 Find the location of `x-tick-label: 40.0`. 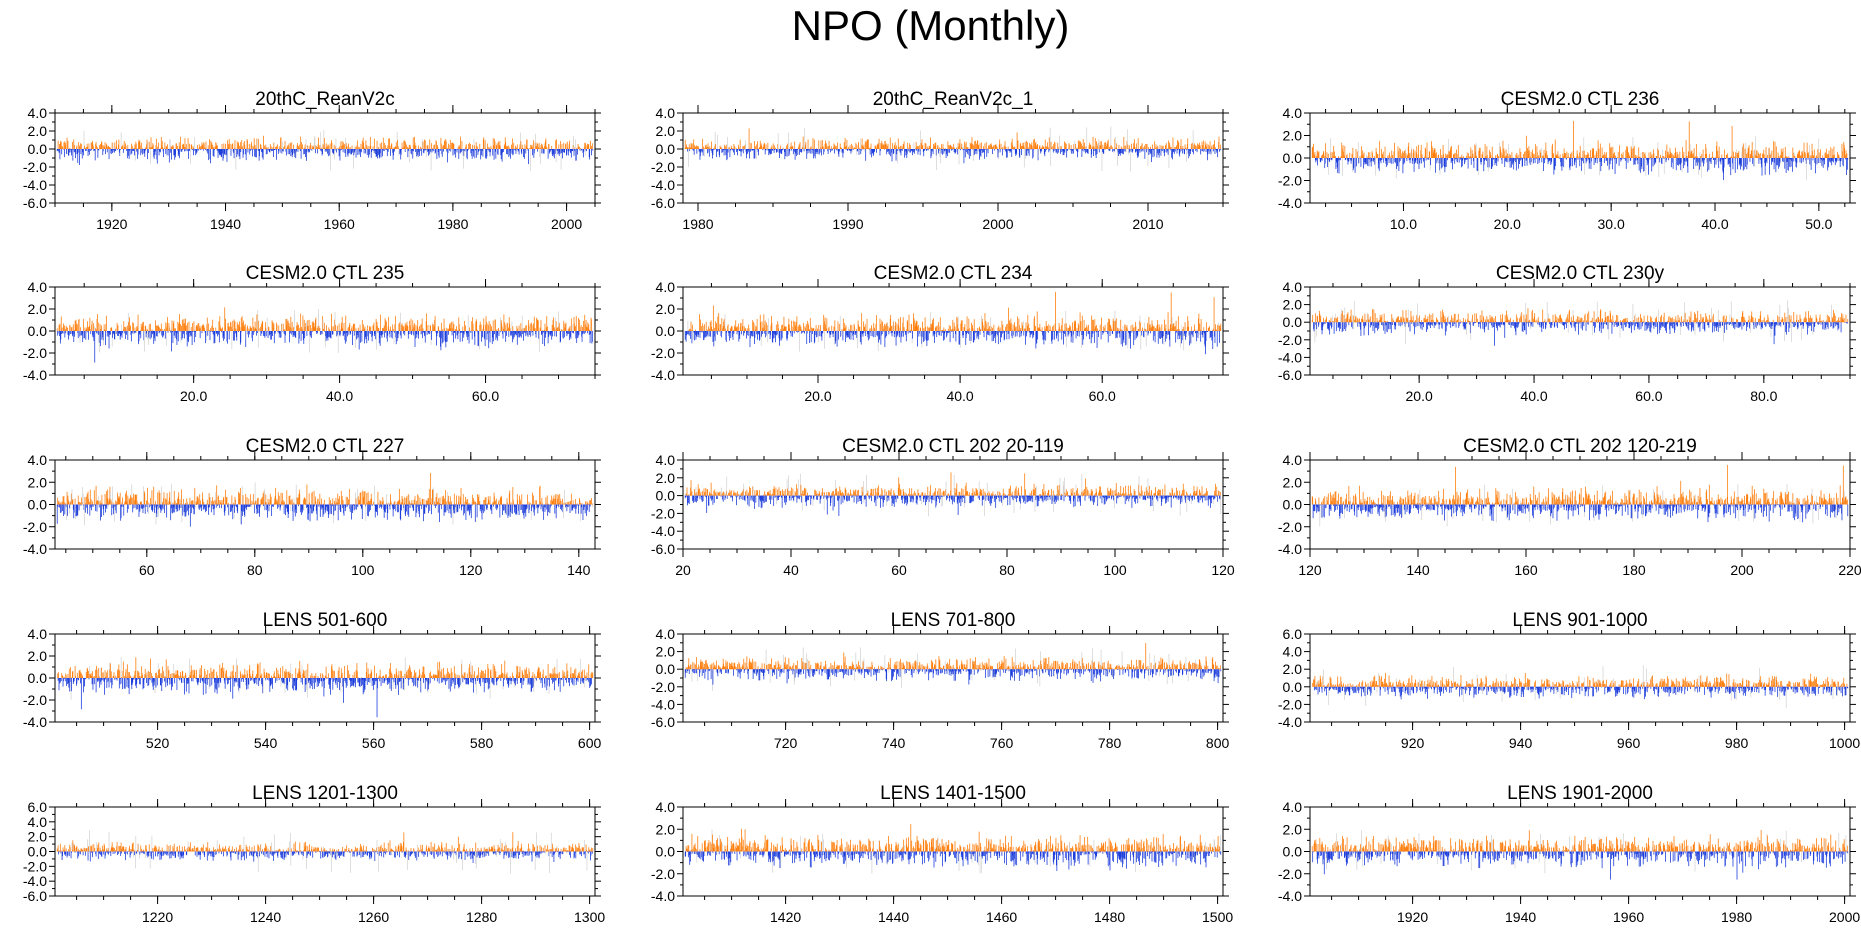

x-tick-label: 40.0 is located at coordinates (1714, 224).